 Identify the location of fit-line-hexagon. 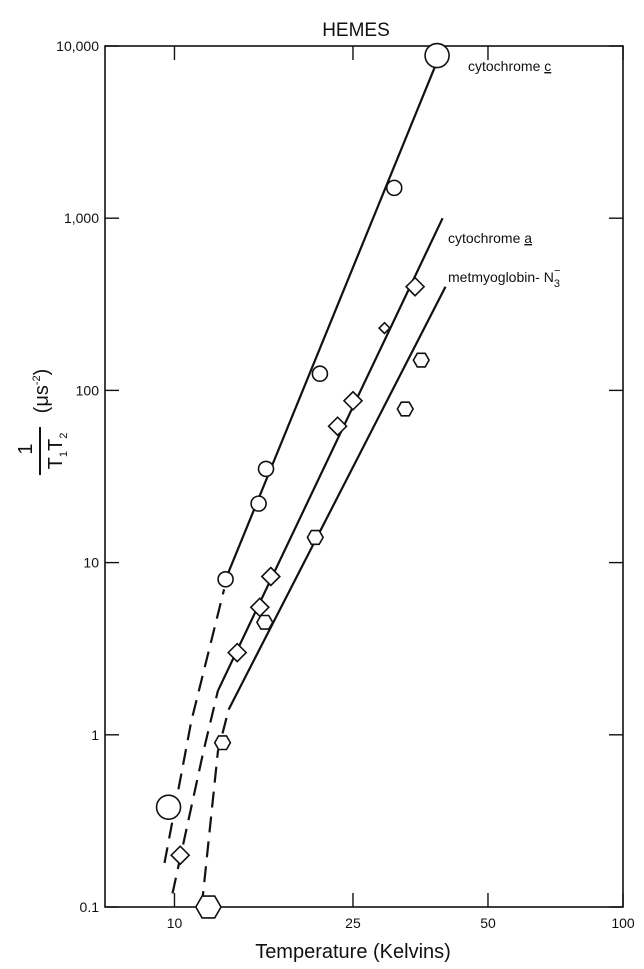
(337, 498).